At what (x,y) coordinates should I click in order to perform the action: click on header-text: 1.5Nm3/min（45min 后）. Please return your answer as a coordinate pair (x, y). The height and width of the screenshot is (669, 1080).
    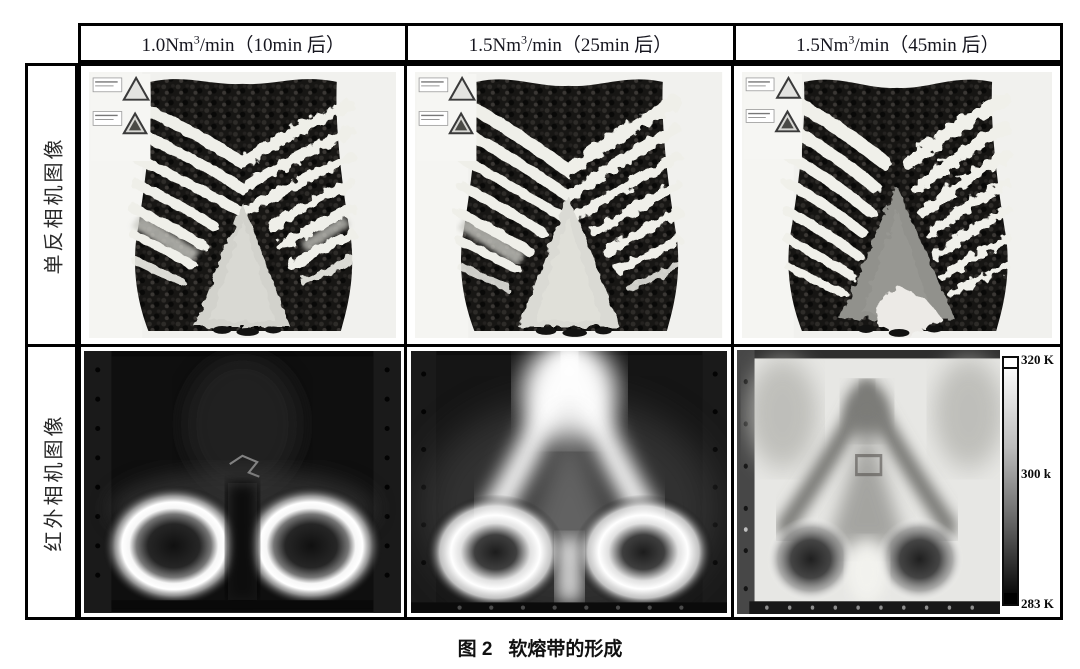
    Looking at the image, I should click on (898, 44).